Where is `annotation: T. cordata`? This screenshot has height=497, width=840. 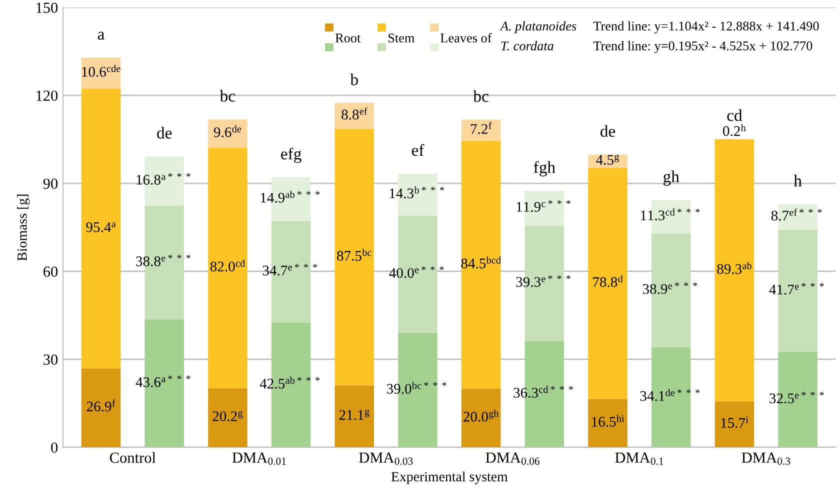
annotation: T. cordata is located at coordinates (527, 45).